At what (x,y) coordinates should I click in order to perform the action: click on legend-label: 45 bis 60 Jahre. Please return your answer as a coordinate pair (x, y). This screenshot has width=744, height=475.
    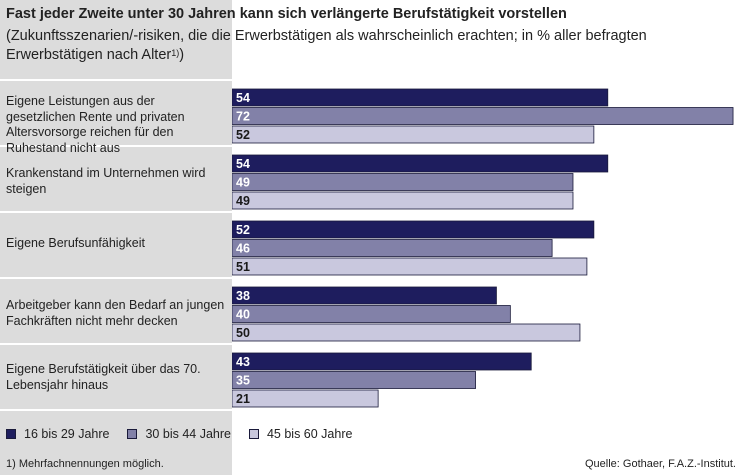
    Looking at the image, I should click on (309, 434).